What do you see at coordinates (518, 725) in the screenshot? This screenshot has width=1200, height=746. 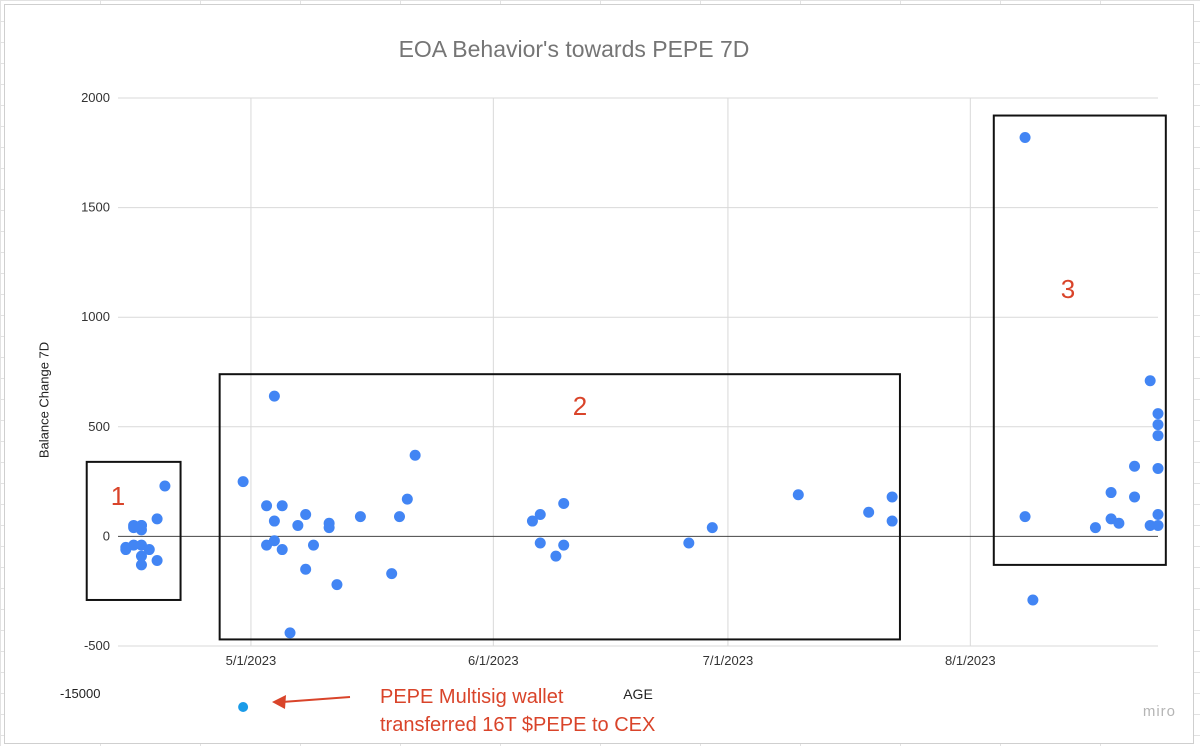 I see `annotation-line-2: transferred 16T $PEPE to CEX` at bounding box center [518, 725].